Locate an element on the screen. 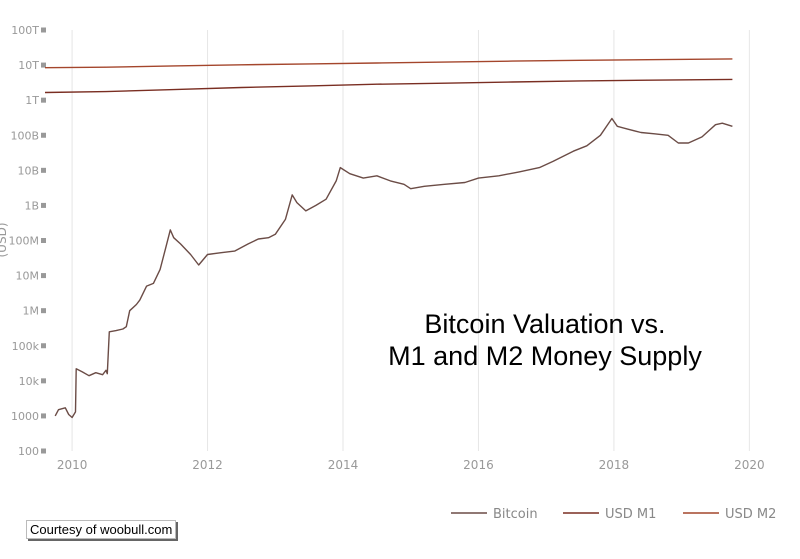 The width and height of the screenshot is (800, 559). y-tick-label: 1T is located at coordinates (32, 100).